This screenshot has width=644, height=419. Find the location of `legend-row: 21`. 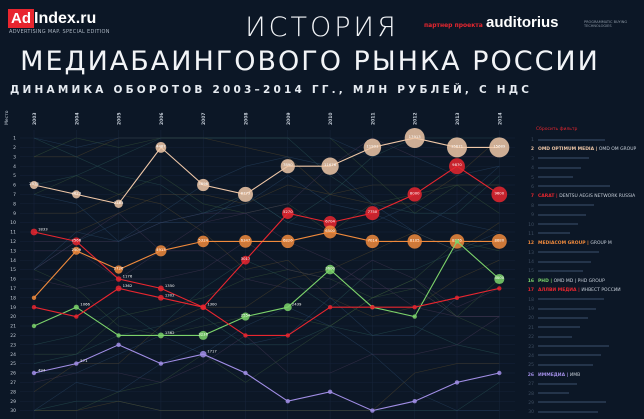

legend-row: 21 is located at coordinates (583, 328).